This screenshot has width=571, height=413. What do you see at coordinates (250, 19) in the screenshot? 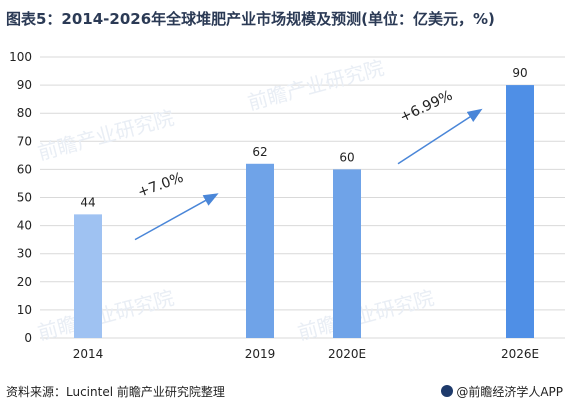
I see `chart-title: 图表5：2014-2026年全球堆肥产业市场规模及预测(单位：亿美元，%)` at bounding box center [250, 19].